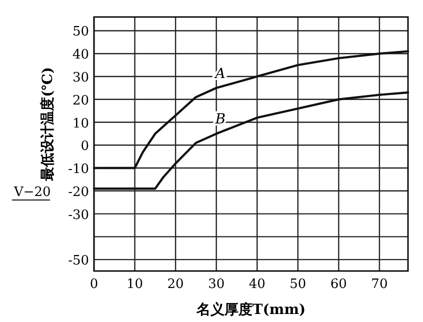 The image size is (423, 322). I want to click on text: V−20, so click(32, 192).